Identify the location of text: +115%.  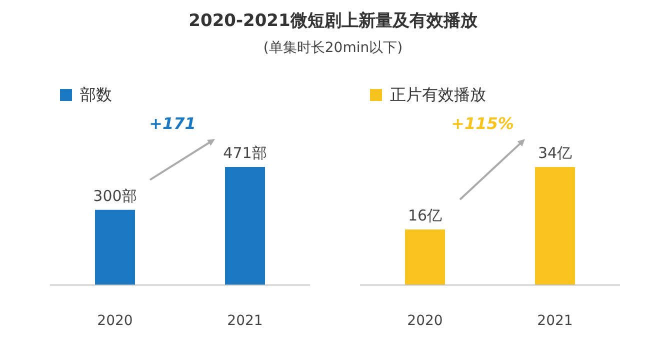
(482, 123).